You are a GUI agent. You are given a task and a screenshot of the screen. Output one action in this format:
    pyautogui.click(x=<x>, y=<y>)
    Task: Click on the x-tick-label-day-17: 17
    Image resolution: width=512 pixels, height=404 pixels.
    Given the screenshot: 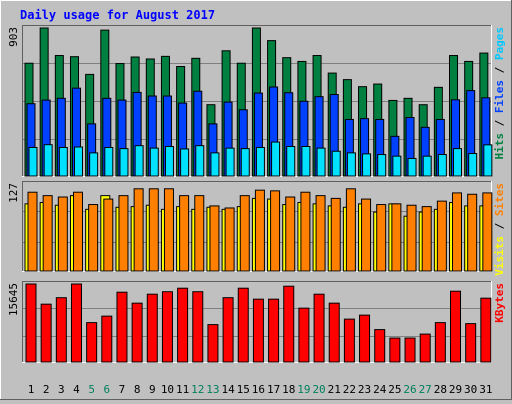 What is the action you would take?
    pyautogui.click(x=273, y=389)
    